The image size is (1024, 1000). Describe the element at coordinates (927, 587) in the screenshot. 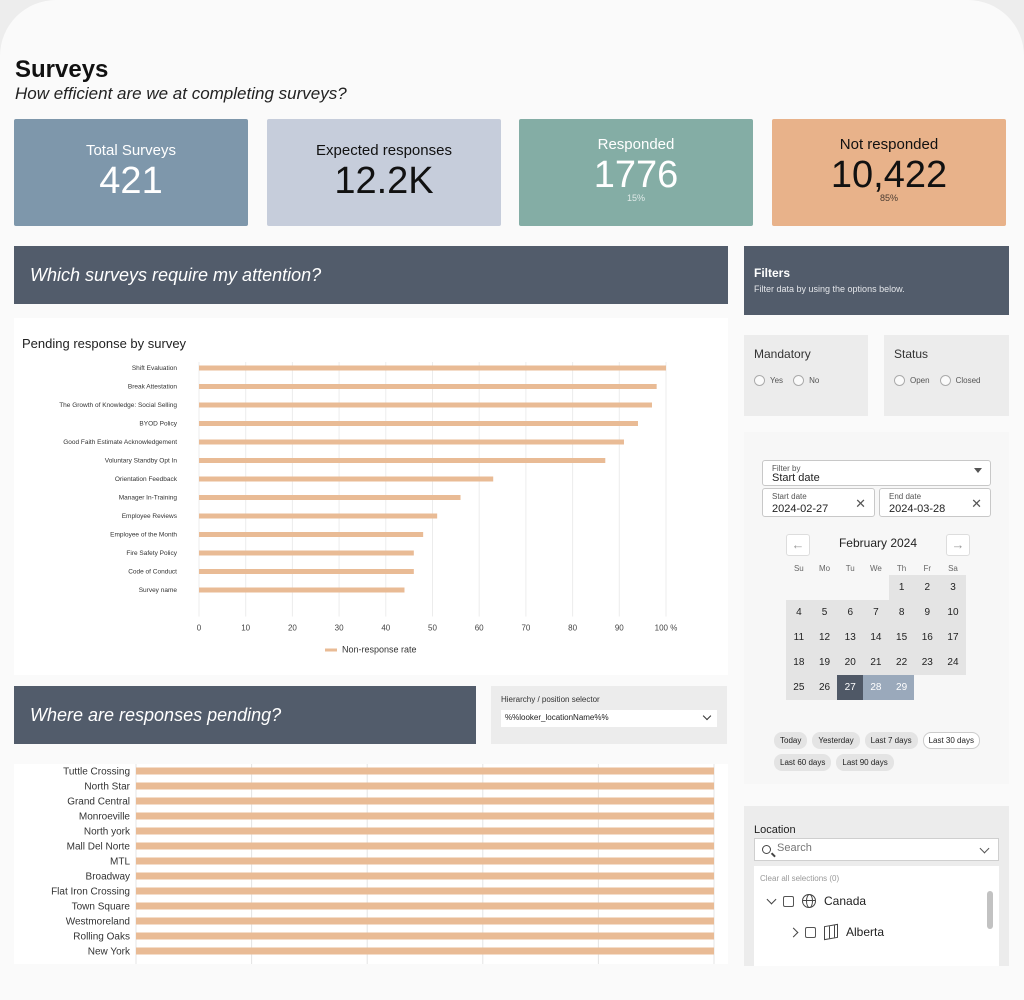

I see `calendar-day: 2` at that location.